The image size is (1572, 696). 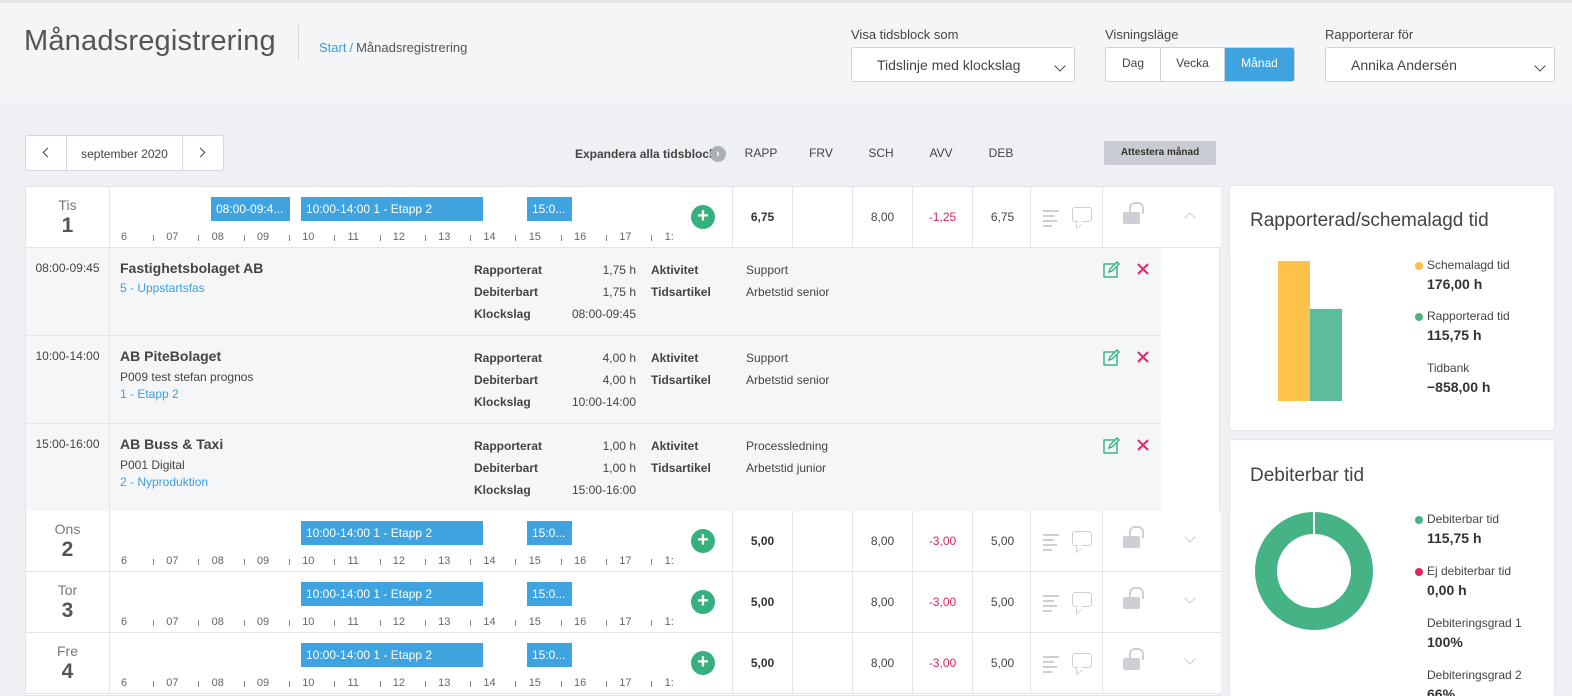 What do you see at coordinates (1459, 387) in the screenshot?
I see `legend-value: −858,00 h` at bounding box center [1459, 387].